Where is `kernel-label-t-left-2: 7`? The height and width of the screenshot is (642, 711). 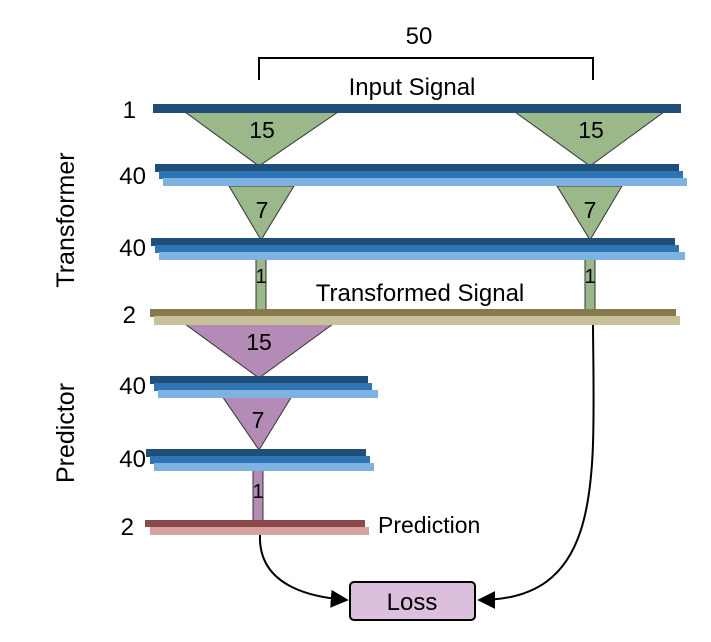 kernel-label-t-left-2: 7 is located at coordinates (262, 210).